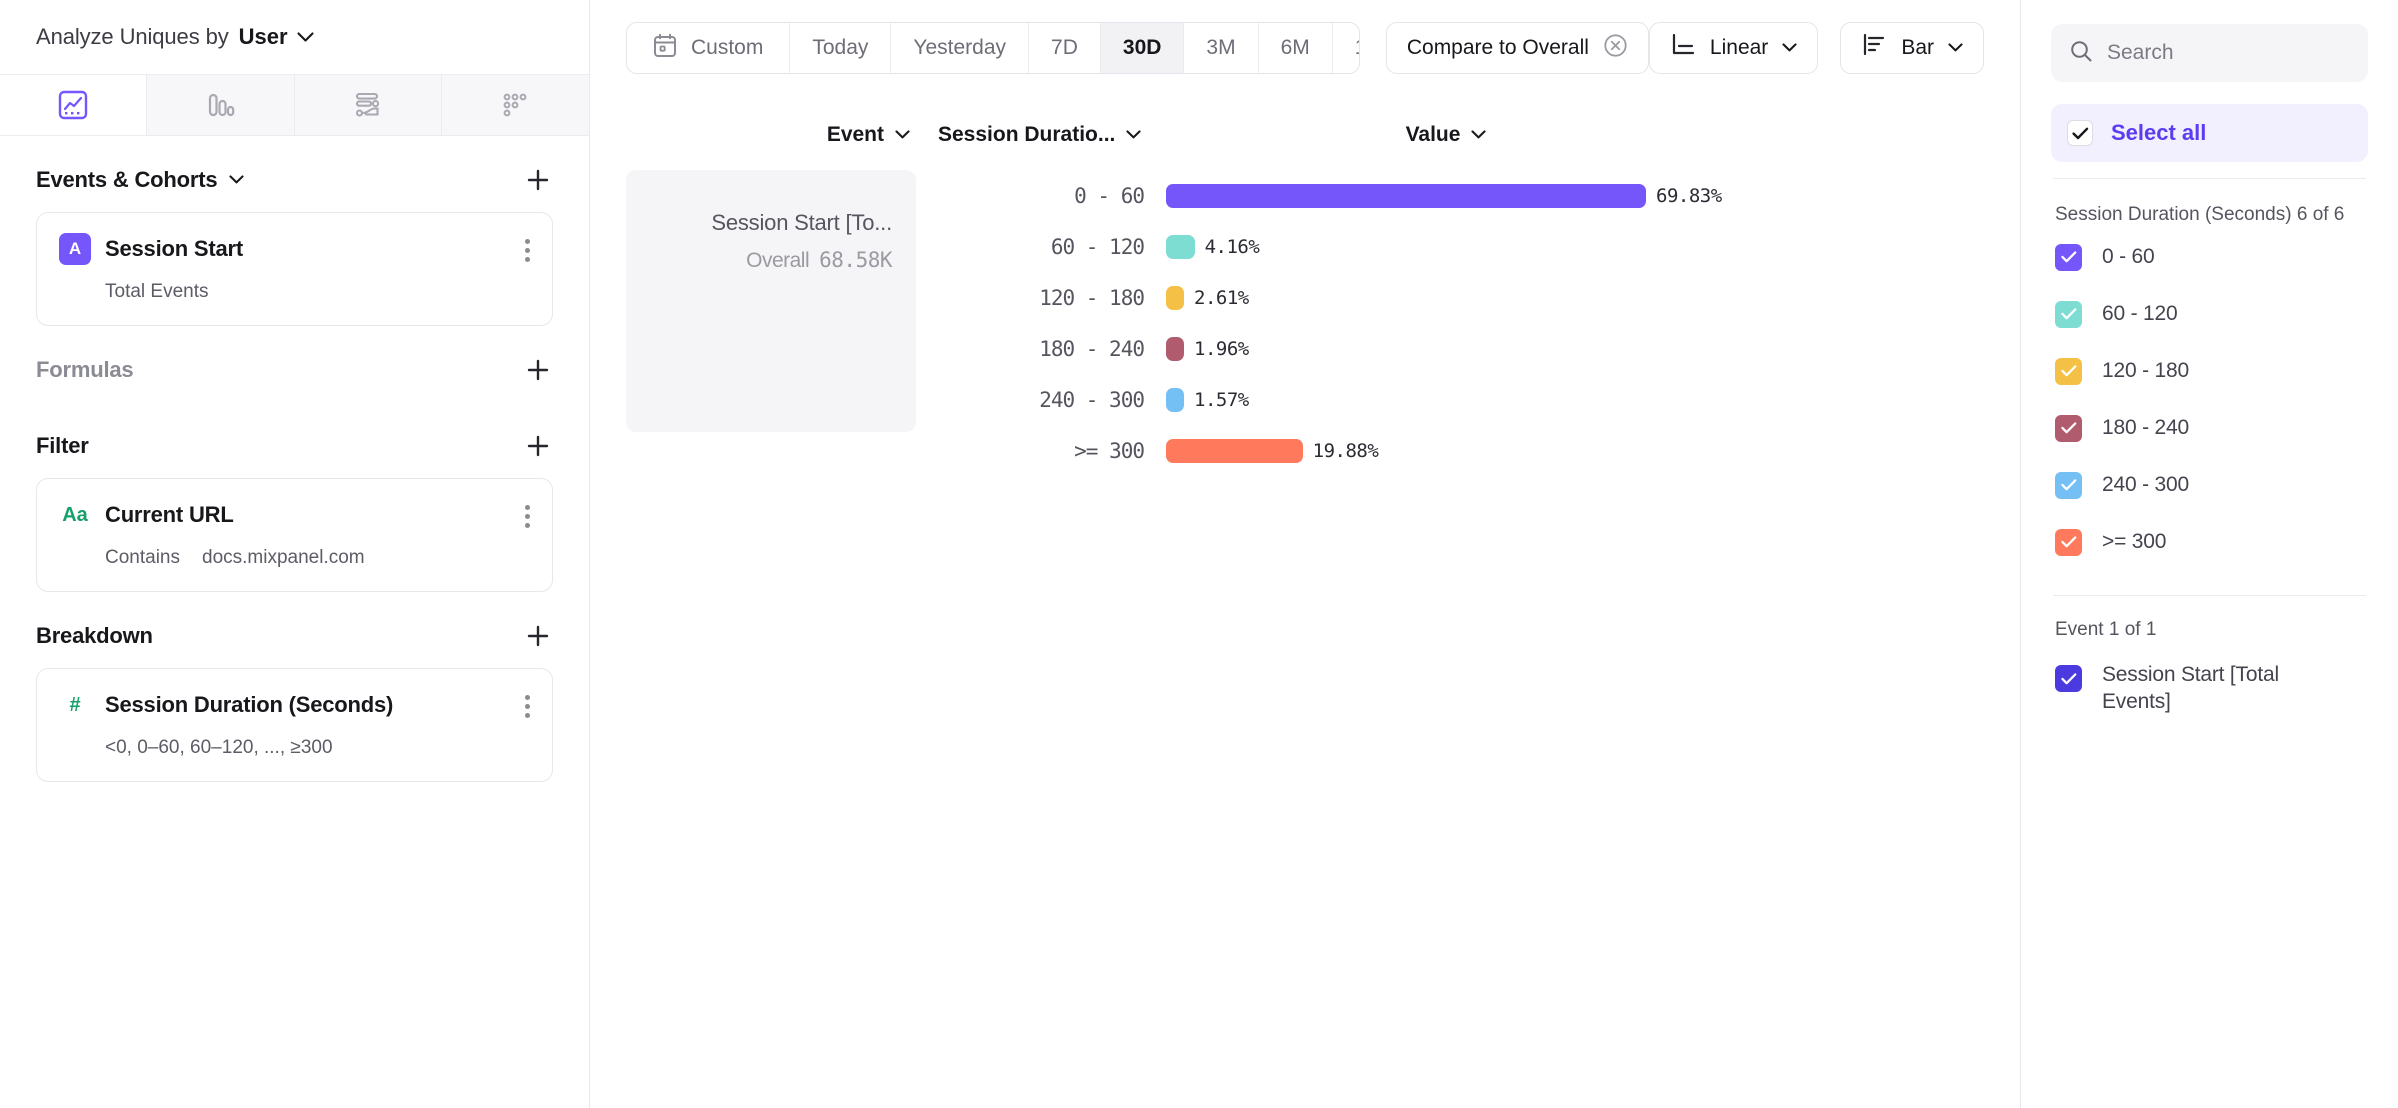  I want to click on column-headers: Event Session Duratio... Value, so click(1323, 127).